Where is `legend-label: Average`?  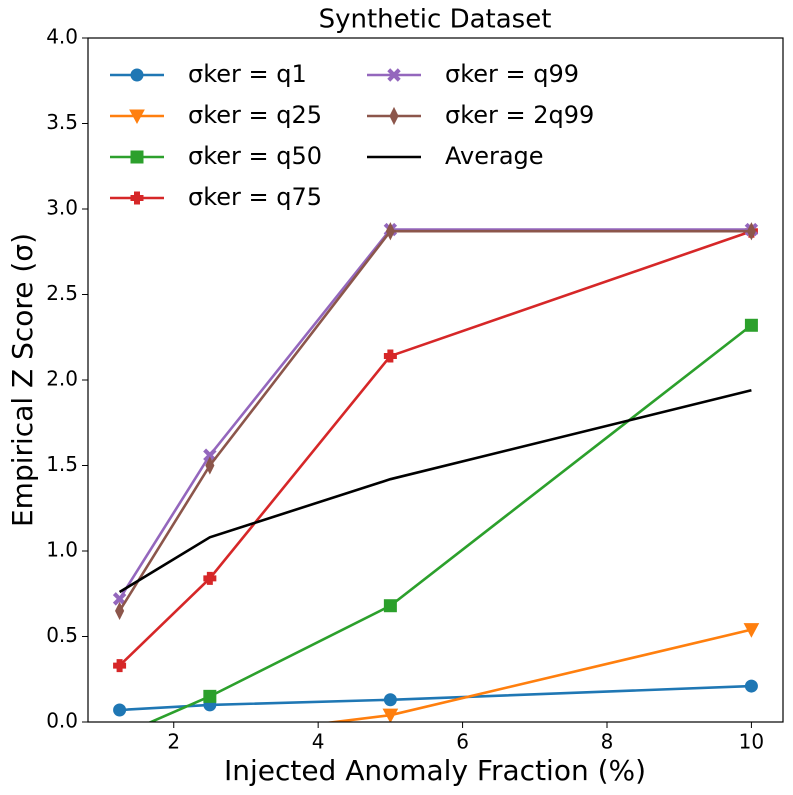
legend-label: Average is located at coordinates (494, 156).